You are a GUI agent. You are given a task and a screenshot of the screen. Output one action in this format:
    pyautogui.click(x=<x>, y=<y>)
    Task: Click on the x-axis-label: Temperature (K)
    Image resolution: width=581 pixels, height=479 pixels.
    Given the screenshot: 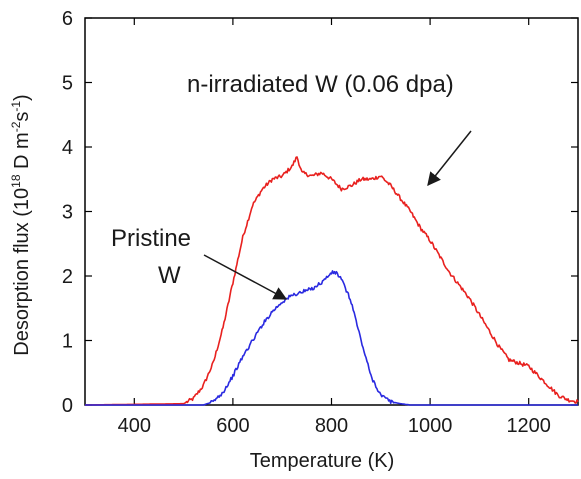 What is the action you would take?
    pyautogui.click(x=322, y=461)
    